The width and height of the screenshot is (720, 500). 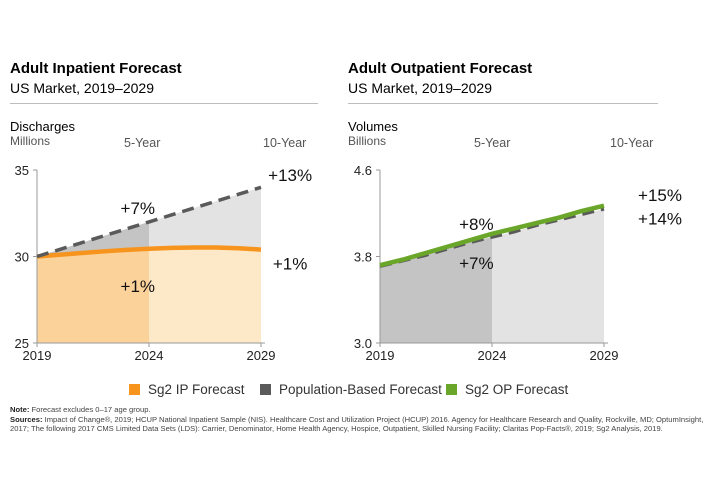 I want to click on right-x-tick-label: 2029, so click(x=604, y=355).